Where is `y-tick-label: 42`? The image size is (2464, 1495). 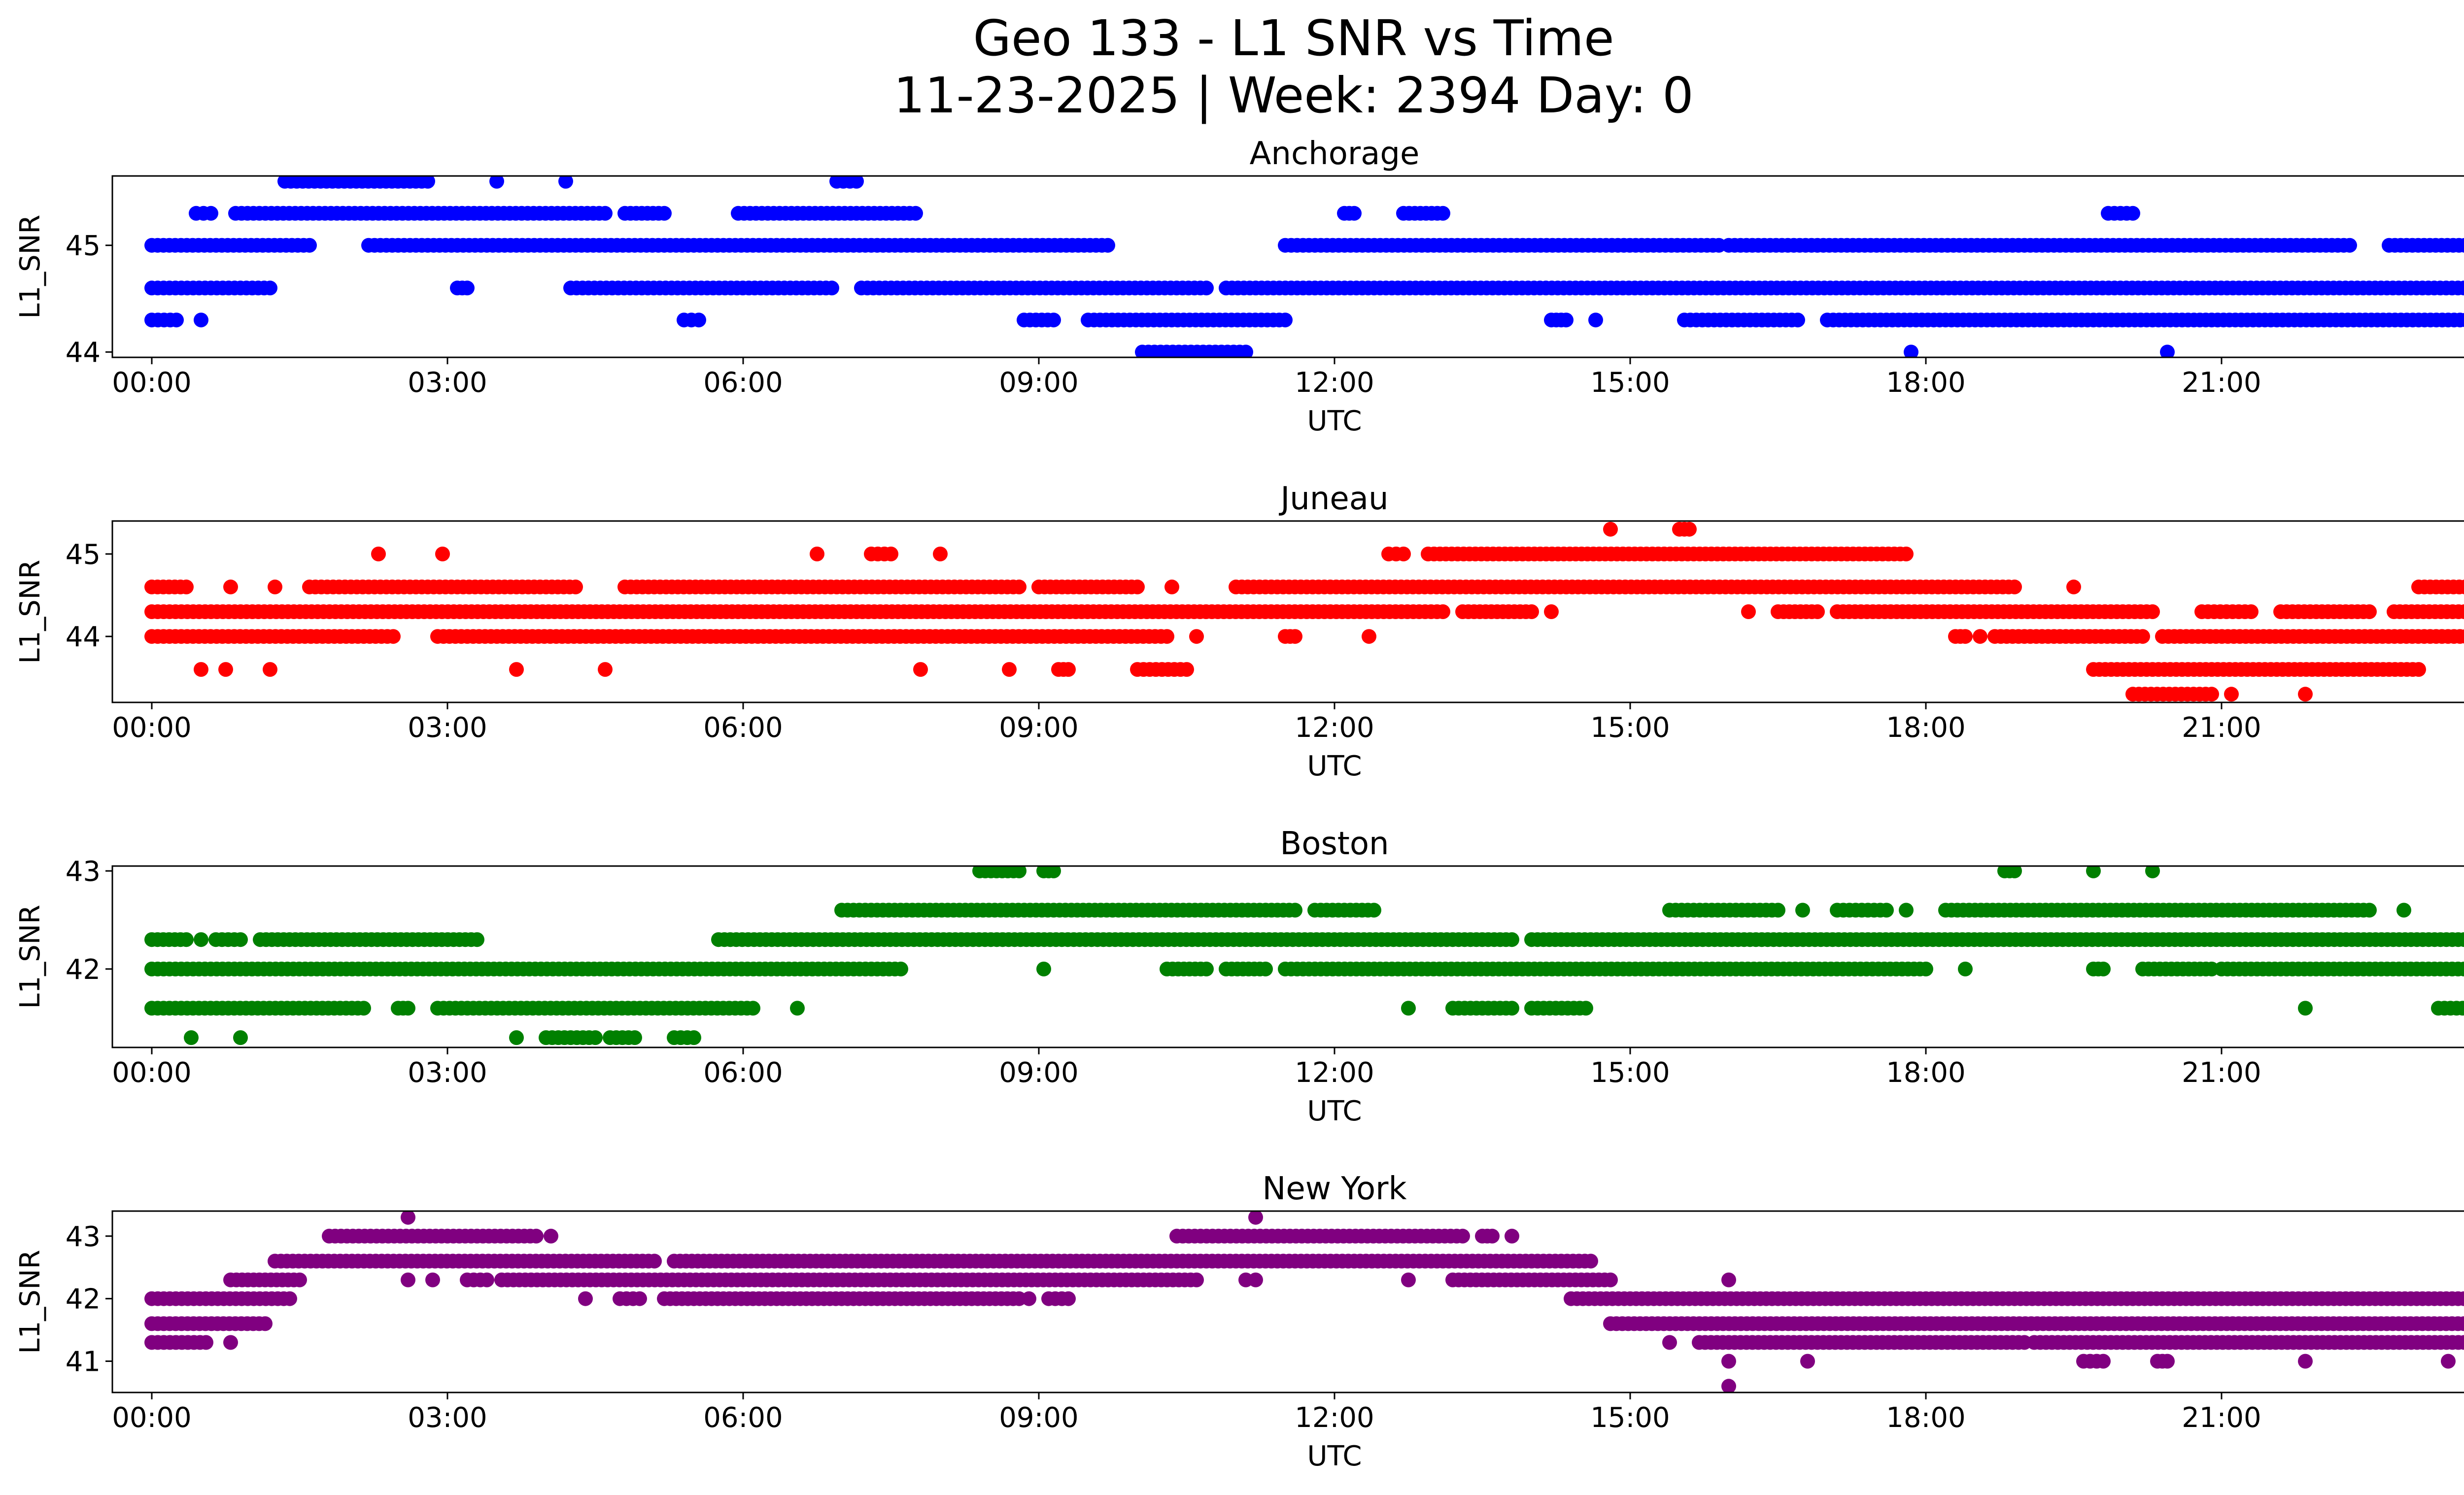 y-tick-label: 42 is located at coordinates (83, 970).